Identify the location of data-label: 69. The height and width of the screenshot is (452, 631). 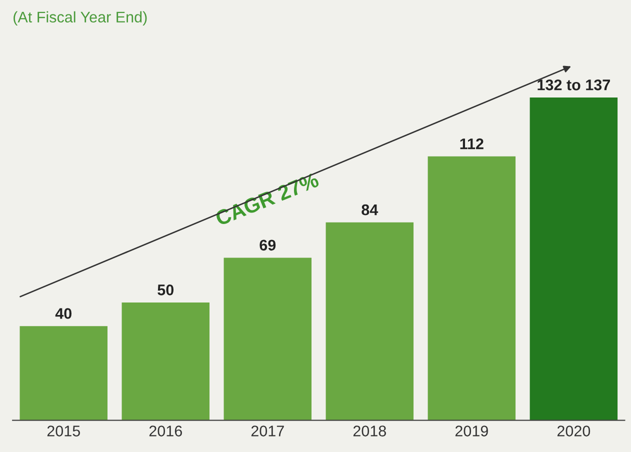
(268, 245).